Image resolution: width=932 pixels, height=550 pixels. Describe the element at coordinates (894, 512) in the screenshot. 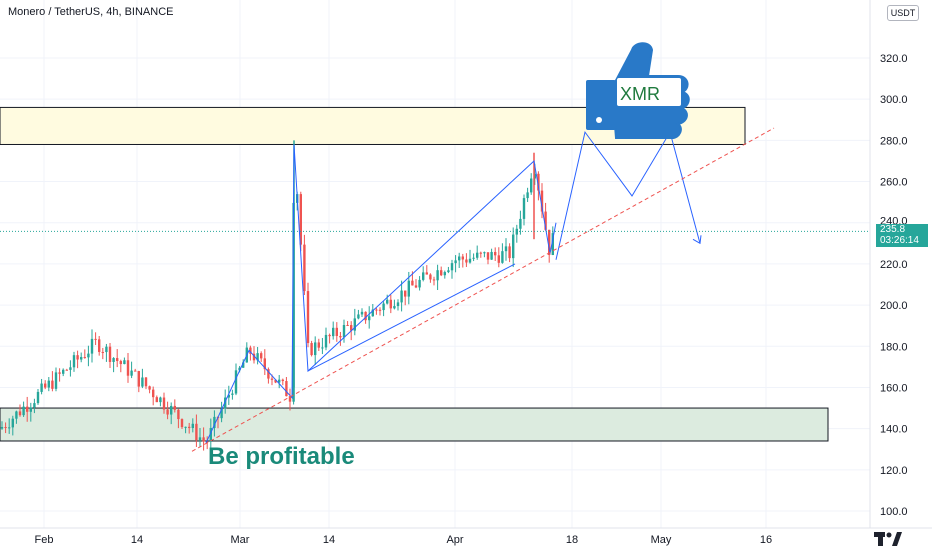

I see `y-tick-label: 100.0` at that location.